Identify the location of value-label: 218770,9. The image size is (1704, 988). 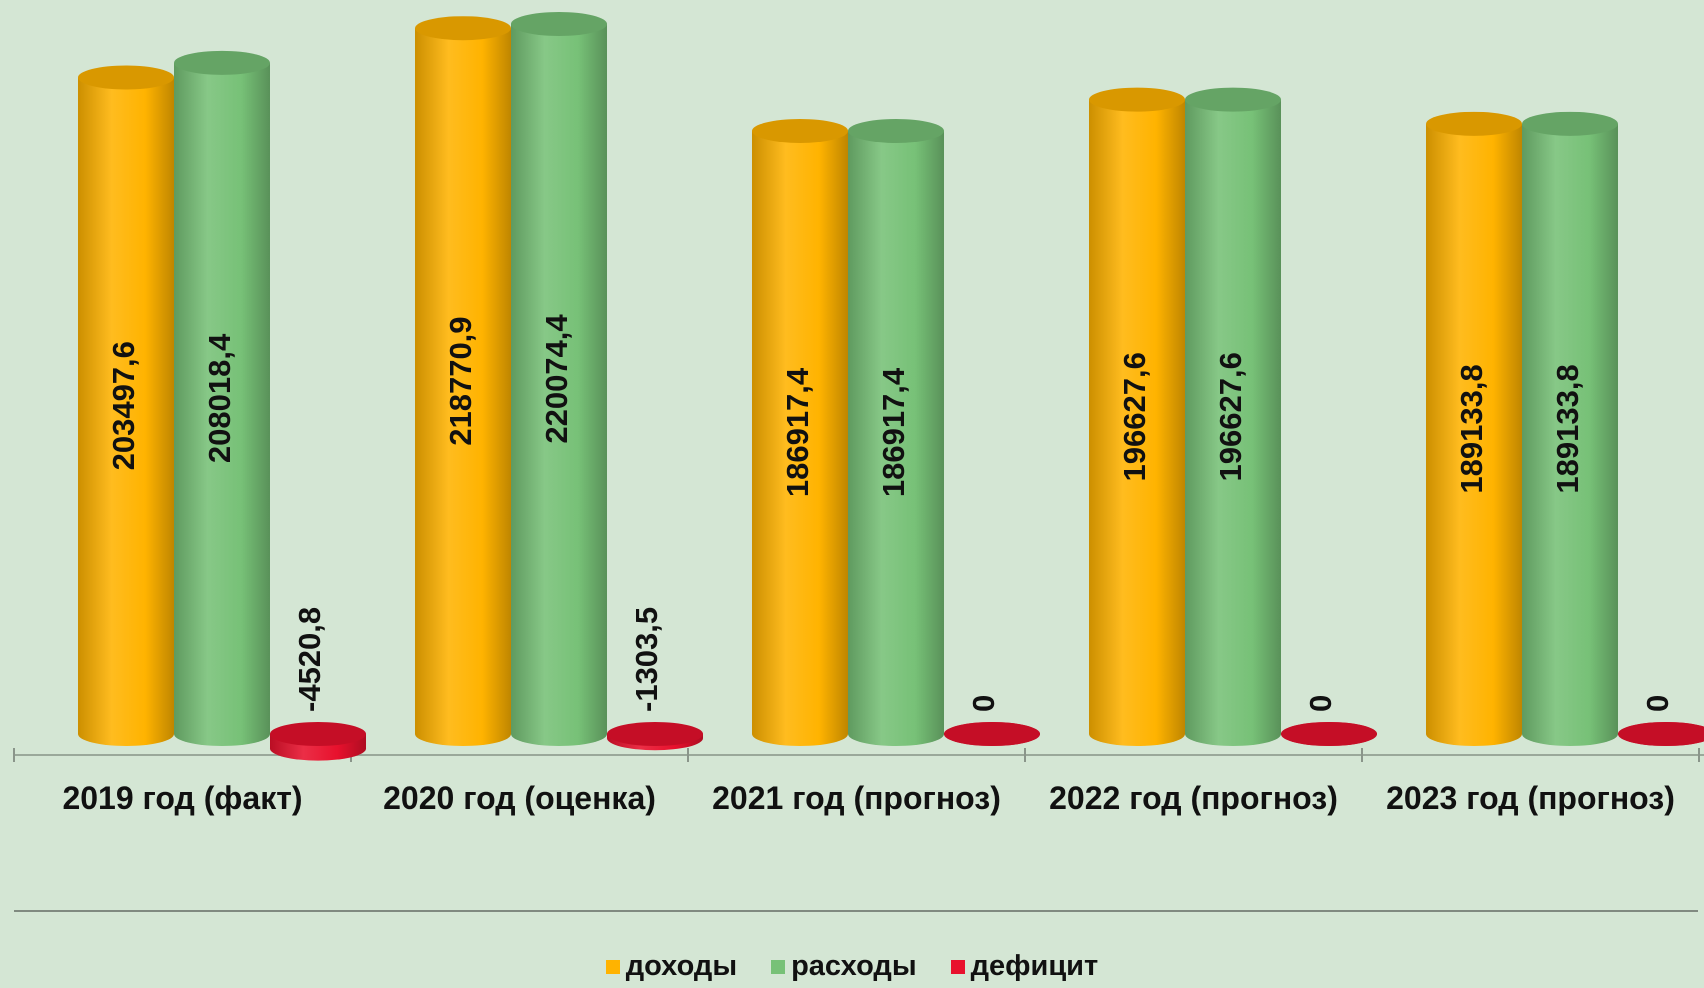
(460, 380).